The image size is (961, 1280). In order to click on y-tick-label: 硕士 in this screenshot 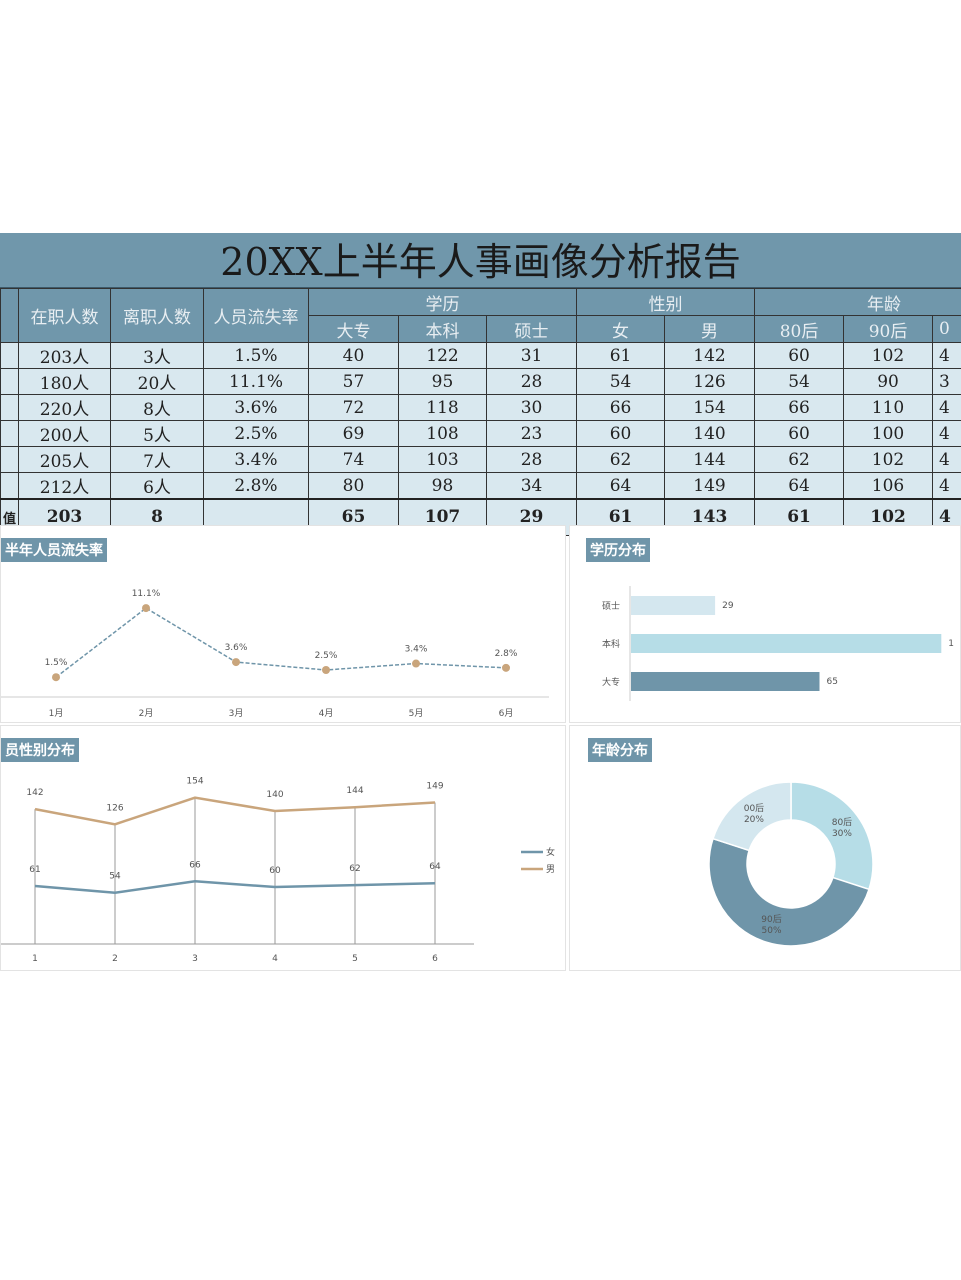, I will do `click(611, 606)`.